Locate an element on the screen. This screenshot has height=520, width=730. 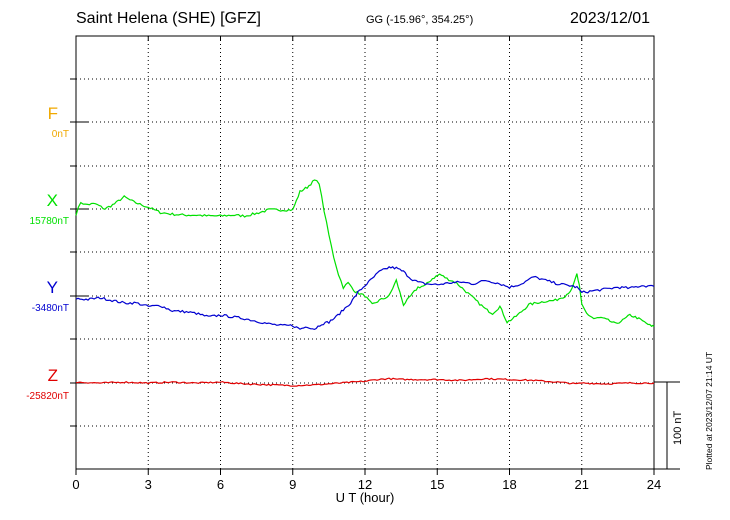
x-tick-label: 24 is located at coordinates (654, 484).